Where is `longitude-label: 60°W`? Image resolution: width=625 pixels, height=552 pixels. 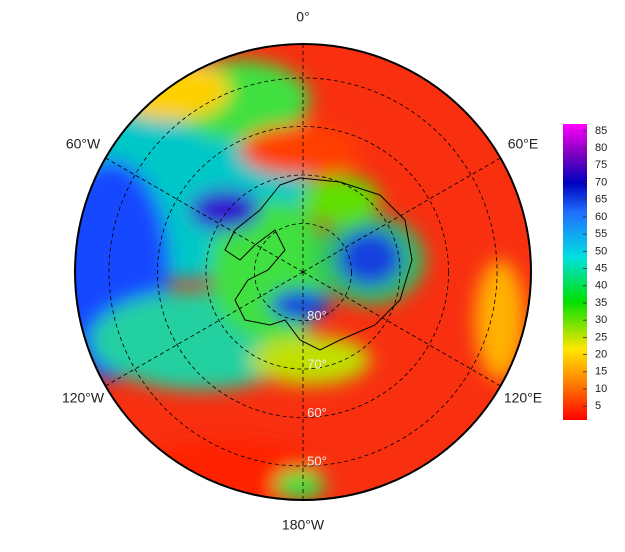 longitude-label: 60°W is located at coordinates (83, 144).